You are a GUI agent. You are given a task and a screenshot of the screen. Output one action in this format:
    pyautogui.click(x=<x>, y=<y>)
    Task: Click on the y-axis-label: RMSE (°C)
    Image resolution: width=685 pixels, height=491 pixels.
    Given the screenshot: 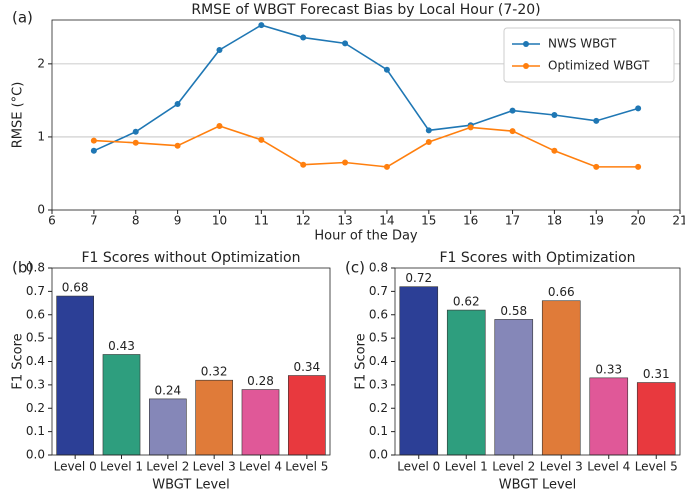 What is the action you would take?
    pyautogui.click(x=18, y=115)
    